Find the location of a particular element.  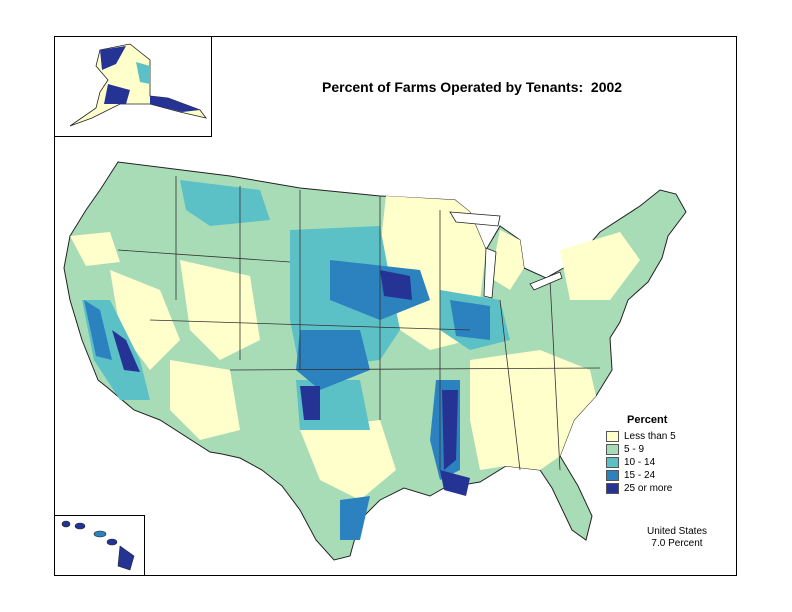

legend-item-less-than-5: Less than 5 is located at coordinates (641, 436).